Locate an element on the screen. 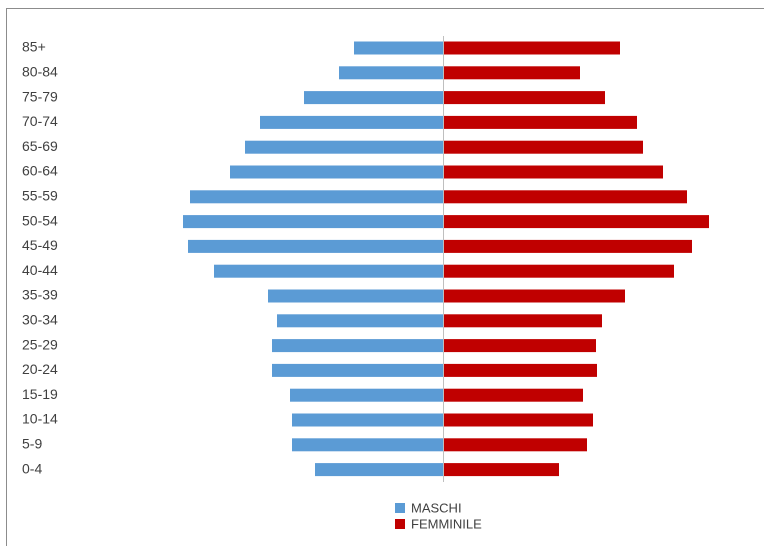 This screenshot has height=546, width=764. y-tick-label: 25-29 is located at coordinates (40, 344).